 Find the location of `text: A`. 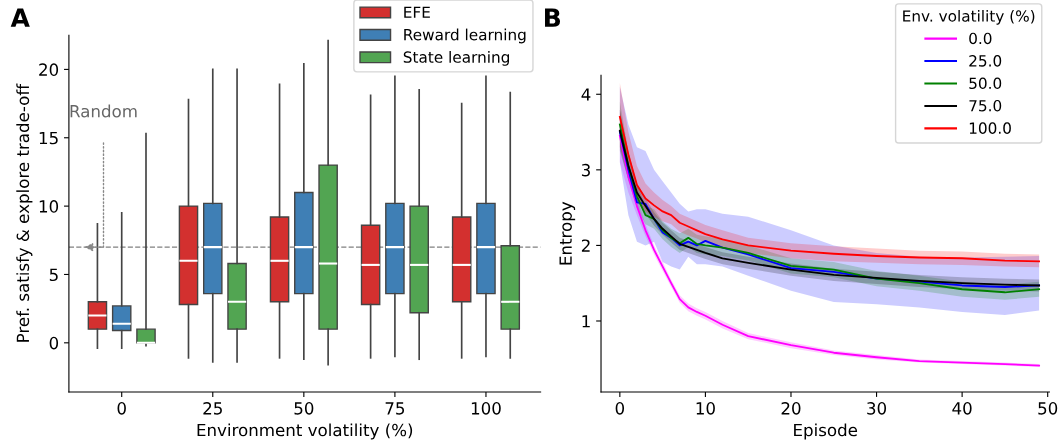

text: A is located at coordinates (20, 17).